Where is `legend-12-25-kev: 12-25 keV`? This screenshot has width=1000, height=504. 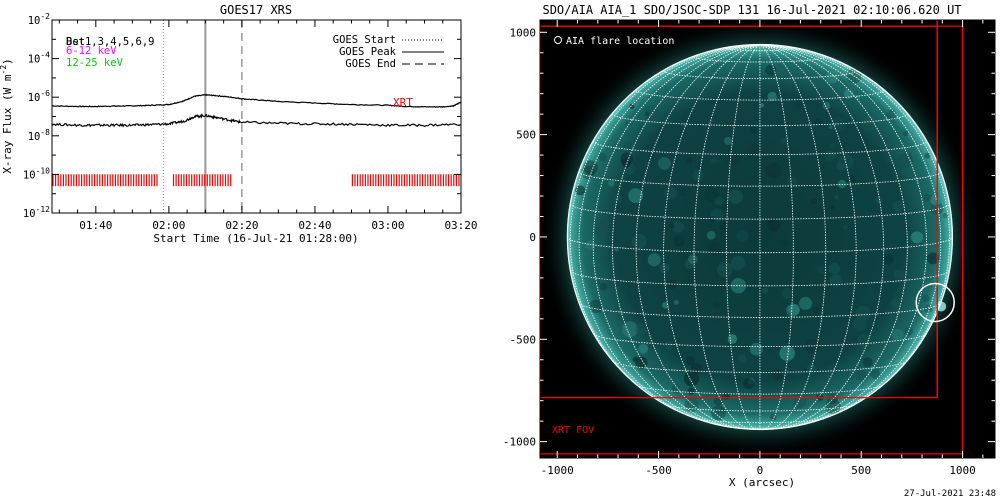 legend-12-25-kev: 12-25 keV is located at coordinates (95, 63).